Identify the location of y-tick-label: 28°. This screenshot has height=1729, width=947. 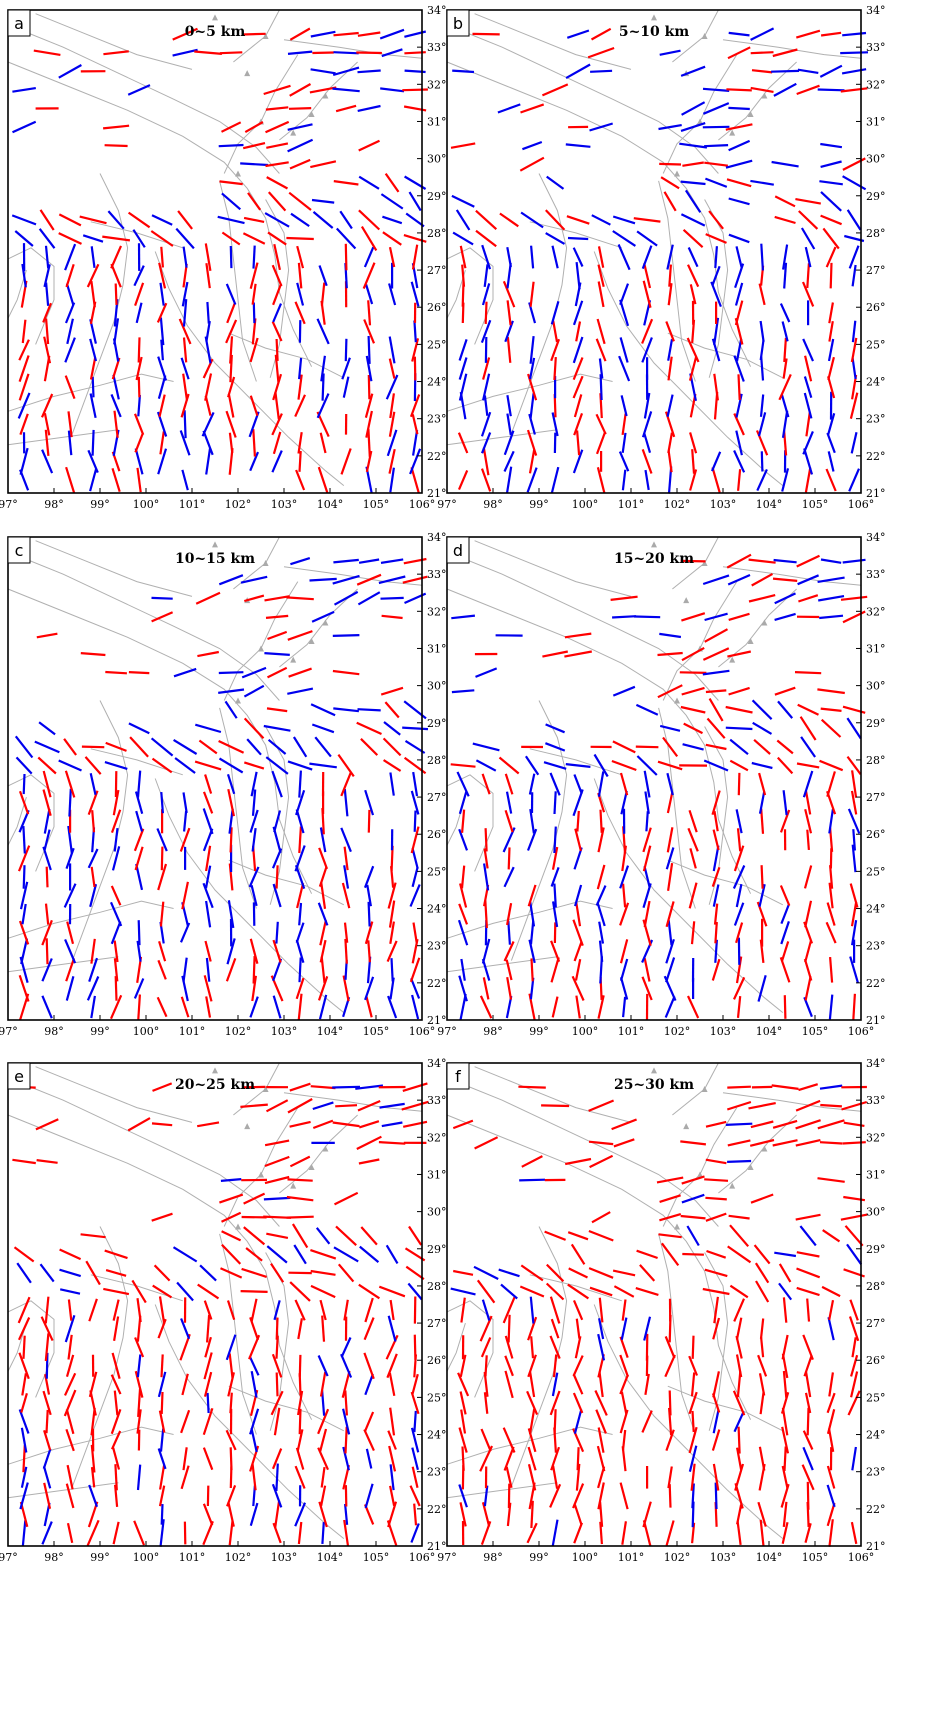
(437, 760).